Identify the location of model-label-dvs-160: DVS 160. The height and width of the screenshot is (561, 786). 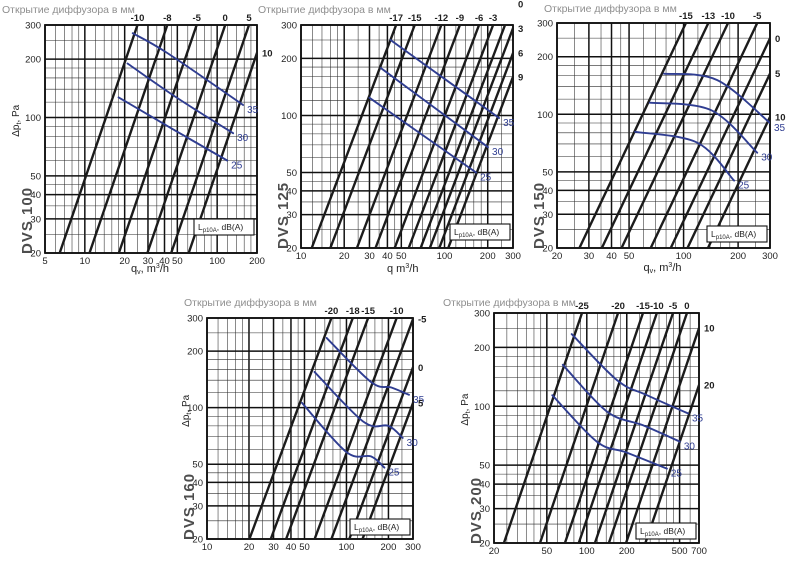
(189, 506).